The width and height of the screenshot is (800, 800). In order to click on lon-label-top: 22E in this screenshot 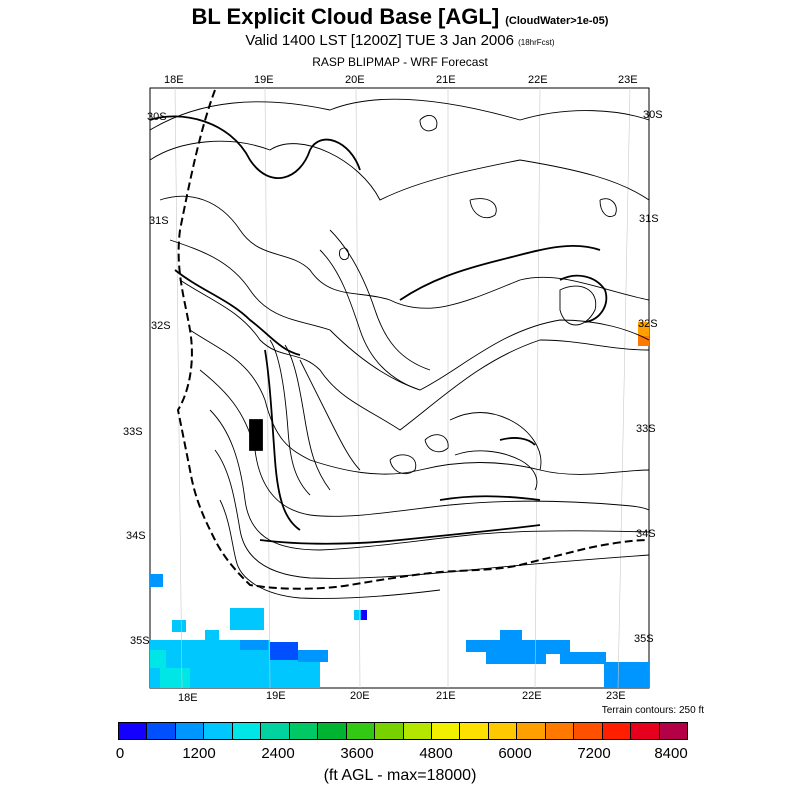, I will do `click(538, 80)`.